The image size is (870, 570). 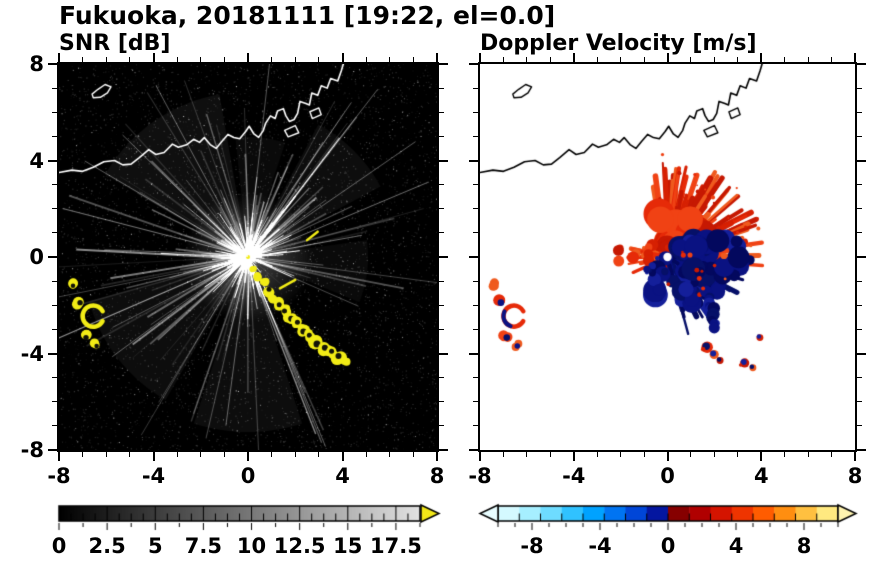 I want to click on y-tick-label: 0, so click(x=36, y=257).